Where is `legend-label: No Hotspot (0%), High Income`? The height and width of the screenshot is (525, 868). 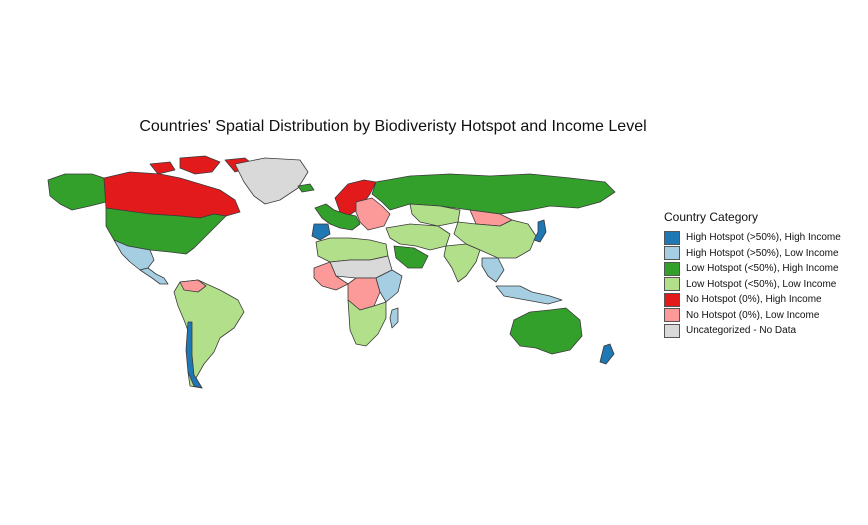
legend-label: No Hotspot (0%), High Income is located at coordinates (754, 300).